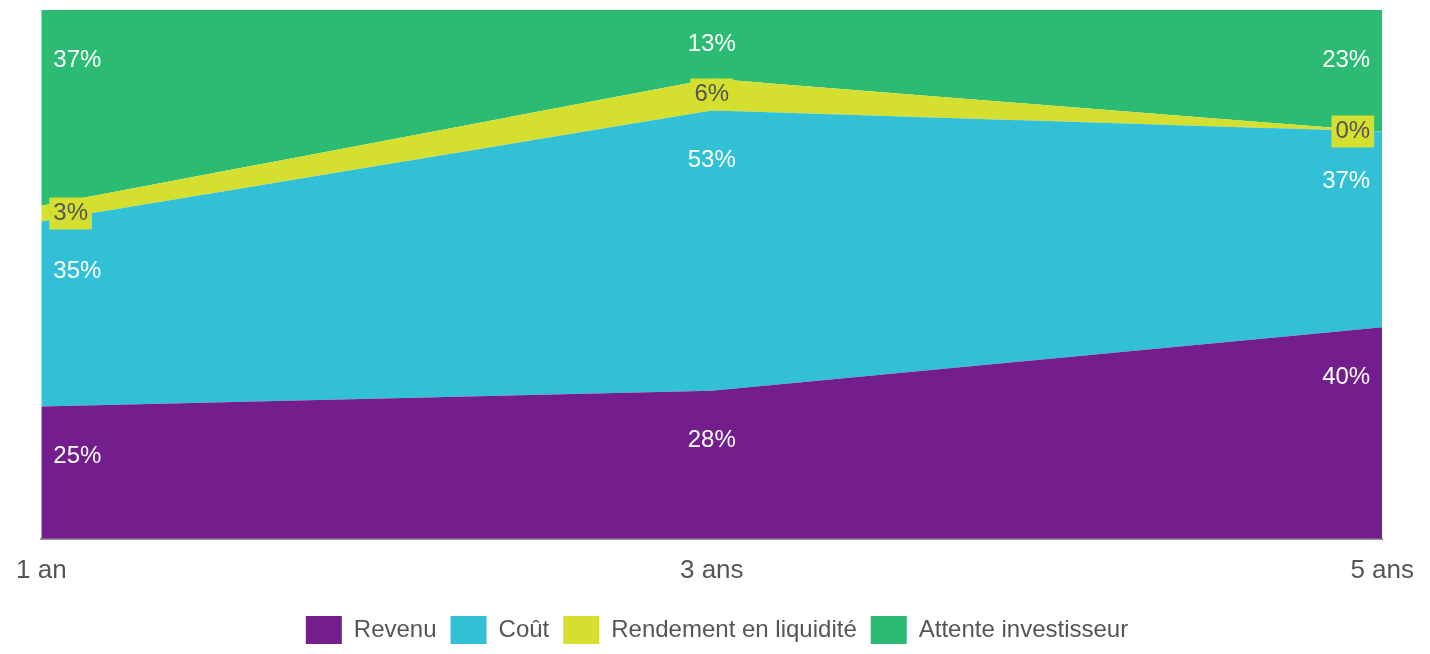 The width and height of the screenshot is (1430, 654). What do you see at coordinates (734, 628) in the screenshot?
I see `legend-label: Rendement en liquidité` at bounding box center [734, 628].